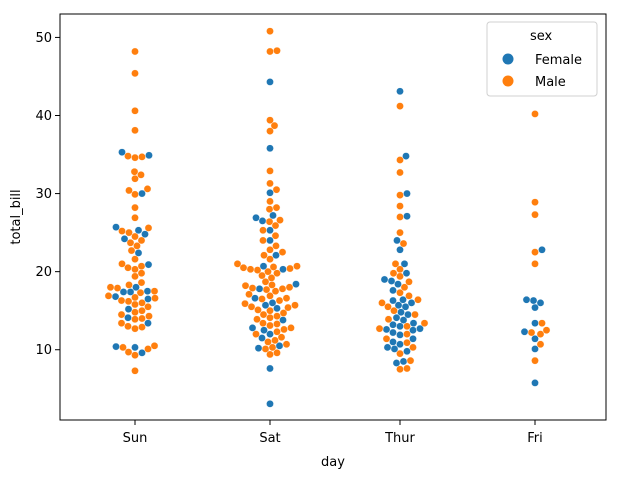  Describe the element at coordinates (333, 462) in the screenshot. I see `x-axis-label: day` at that location.